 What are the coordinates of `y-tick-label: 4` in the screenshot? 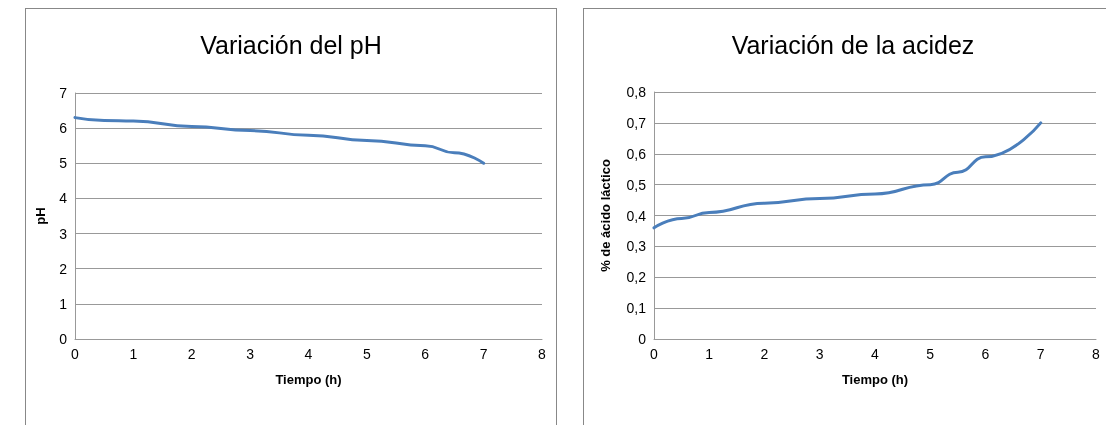 It's located at (63, 198).